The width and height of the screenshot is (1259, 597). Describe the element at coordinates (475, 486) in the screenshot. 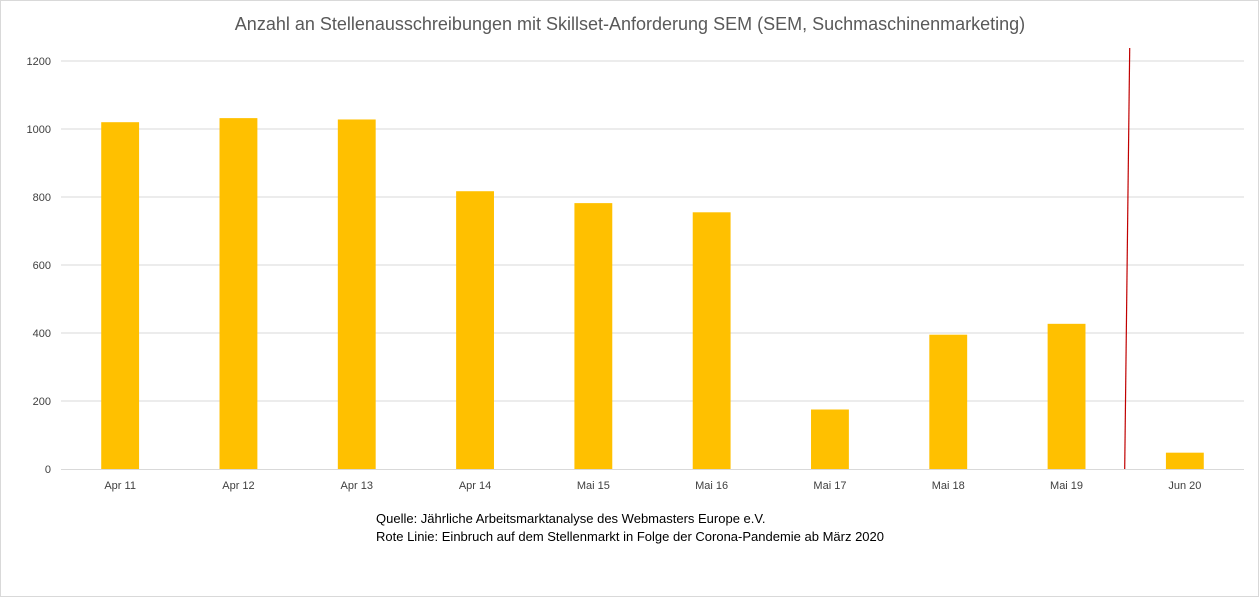

I see `x-tick-label: Apr 14` at that location.